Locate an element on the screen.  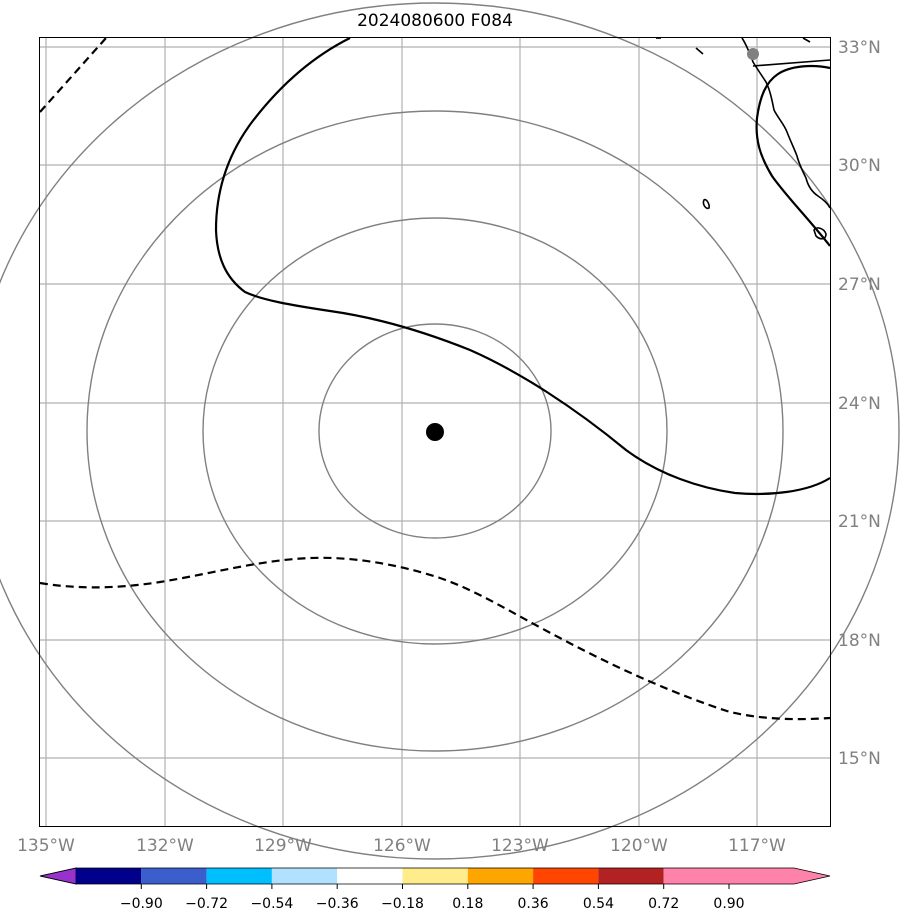
colorbar-tick-label: 0.90 is located at coordinates (728, 904).